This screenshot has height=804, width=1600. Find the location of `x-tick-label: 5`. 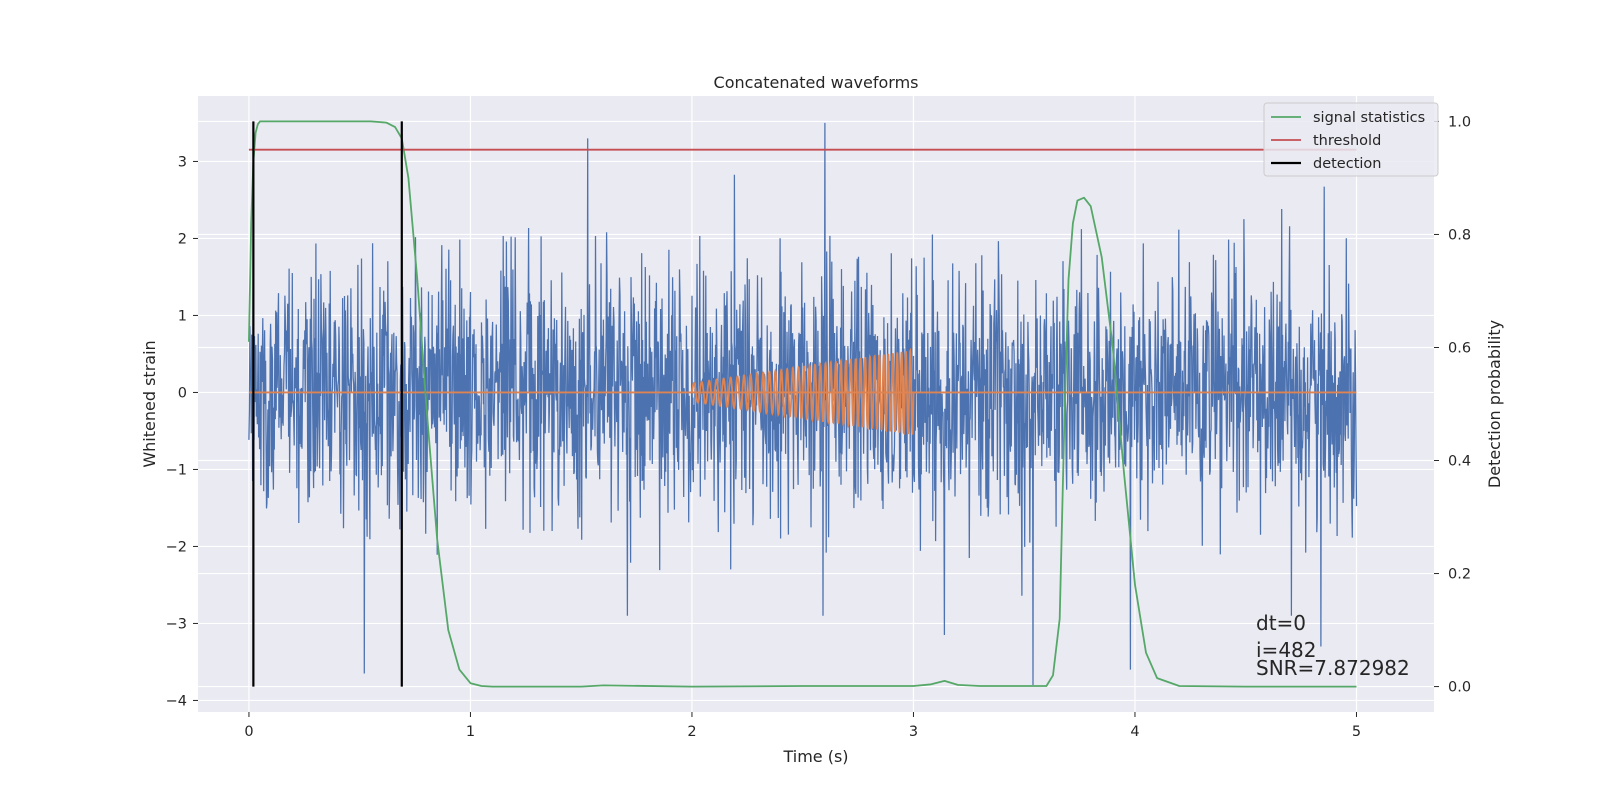

x-tick-label: 5 is located at coordinates (1356, 732).